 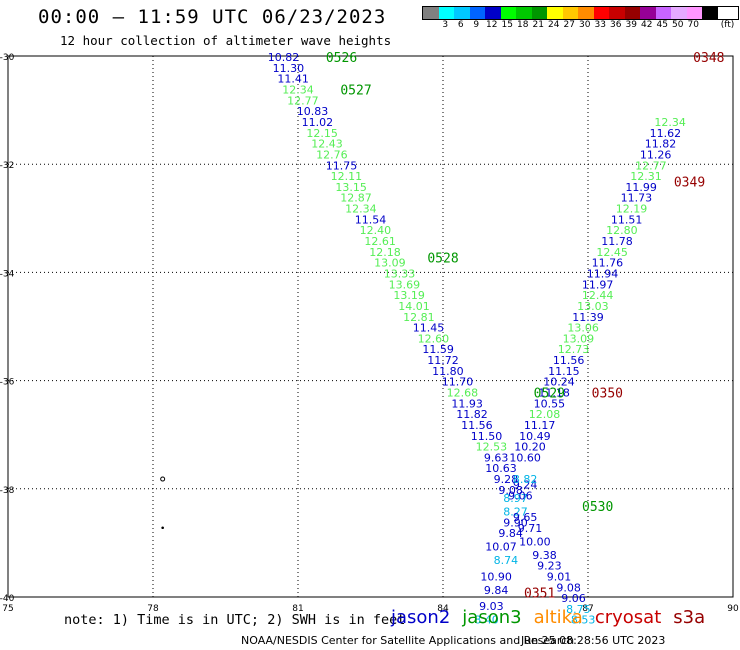 What do you see at coordinates (523, 25) in the screenshot?
I see `color-scale-tick: 18` at bounding box center [523, 25].